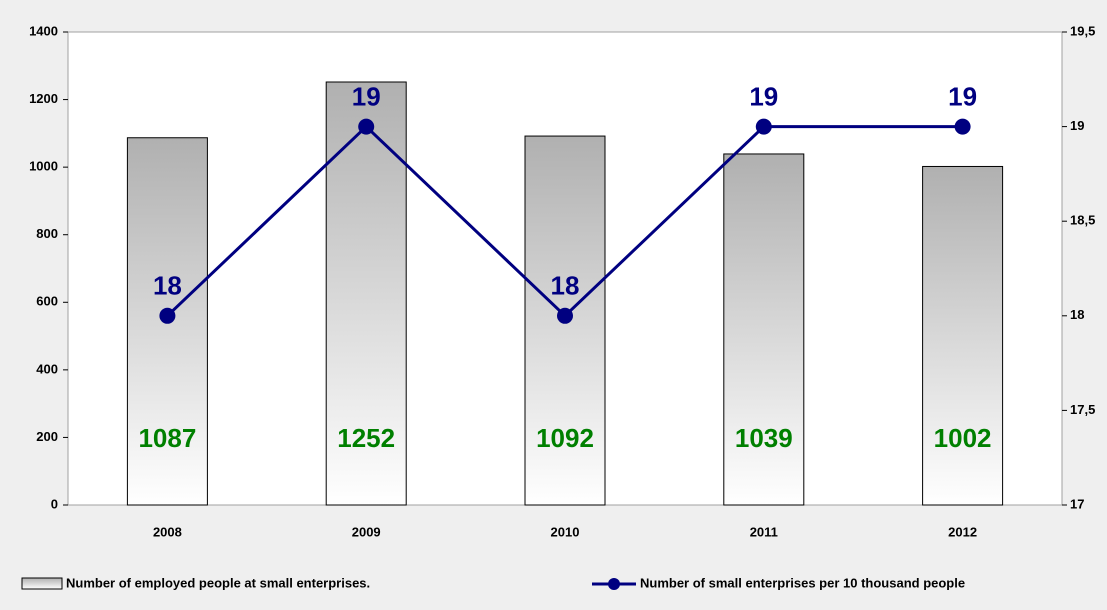 Image resolution: width=1107 pixels, height=610 pixels. Describe the element at coordinates (167, 438) in the screenshot. I see `value-label: 1087` at that location.